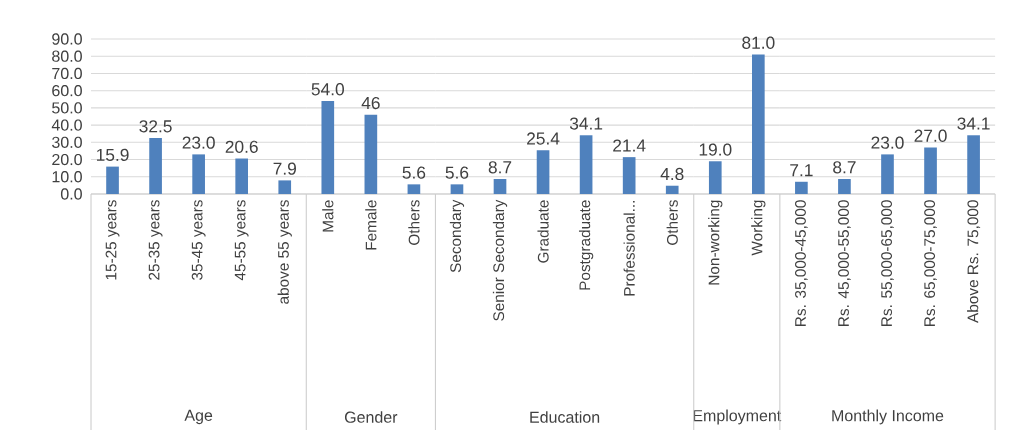 This screenshot has height=441, width=1010. I want to click on x-tick-label: Working, so click(758, 228).